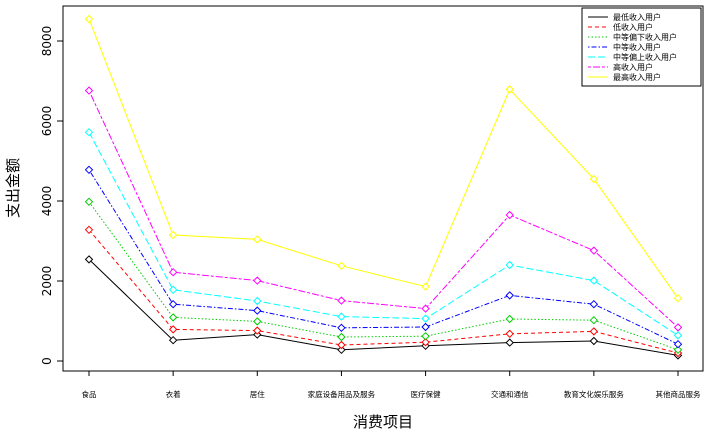  What do you see at coordinates (342, 394) in the screenshot?
I see `x-tick-label: 家庭设备用品及服务` at bounding box center [342, 394].